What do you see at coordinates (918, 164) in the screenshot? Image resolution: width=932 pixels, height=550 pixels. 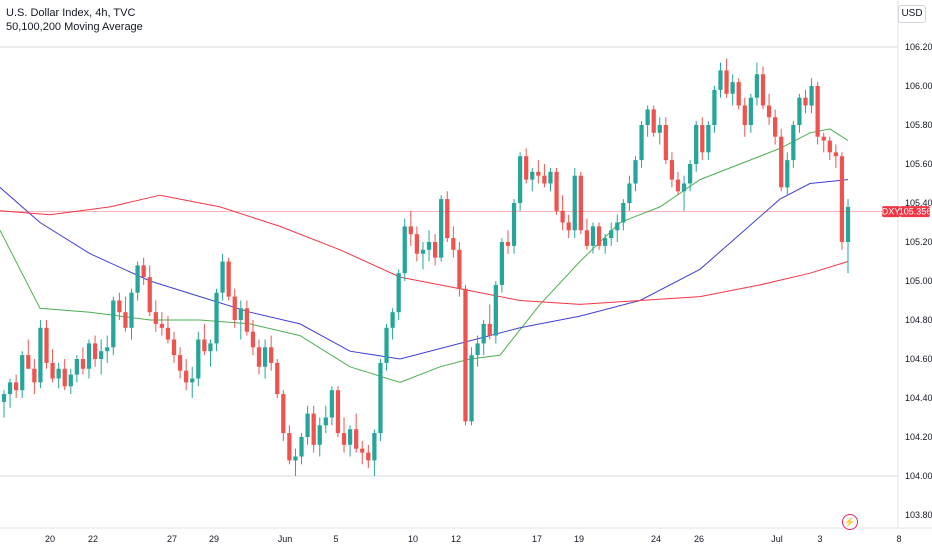 I see `y-tick-label: 105.600` at bounding box center [918, 164].